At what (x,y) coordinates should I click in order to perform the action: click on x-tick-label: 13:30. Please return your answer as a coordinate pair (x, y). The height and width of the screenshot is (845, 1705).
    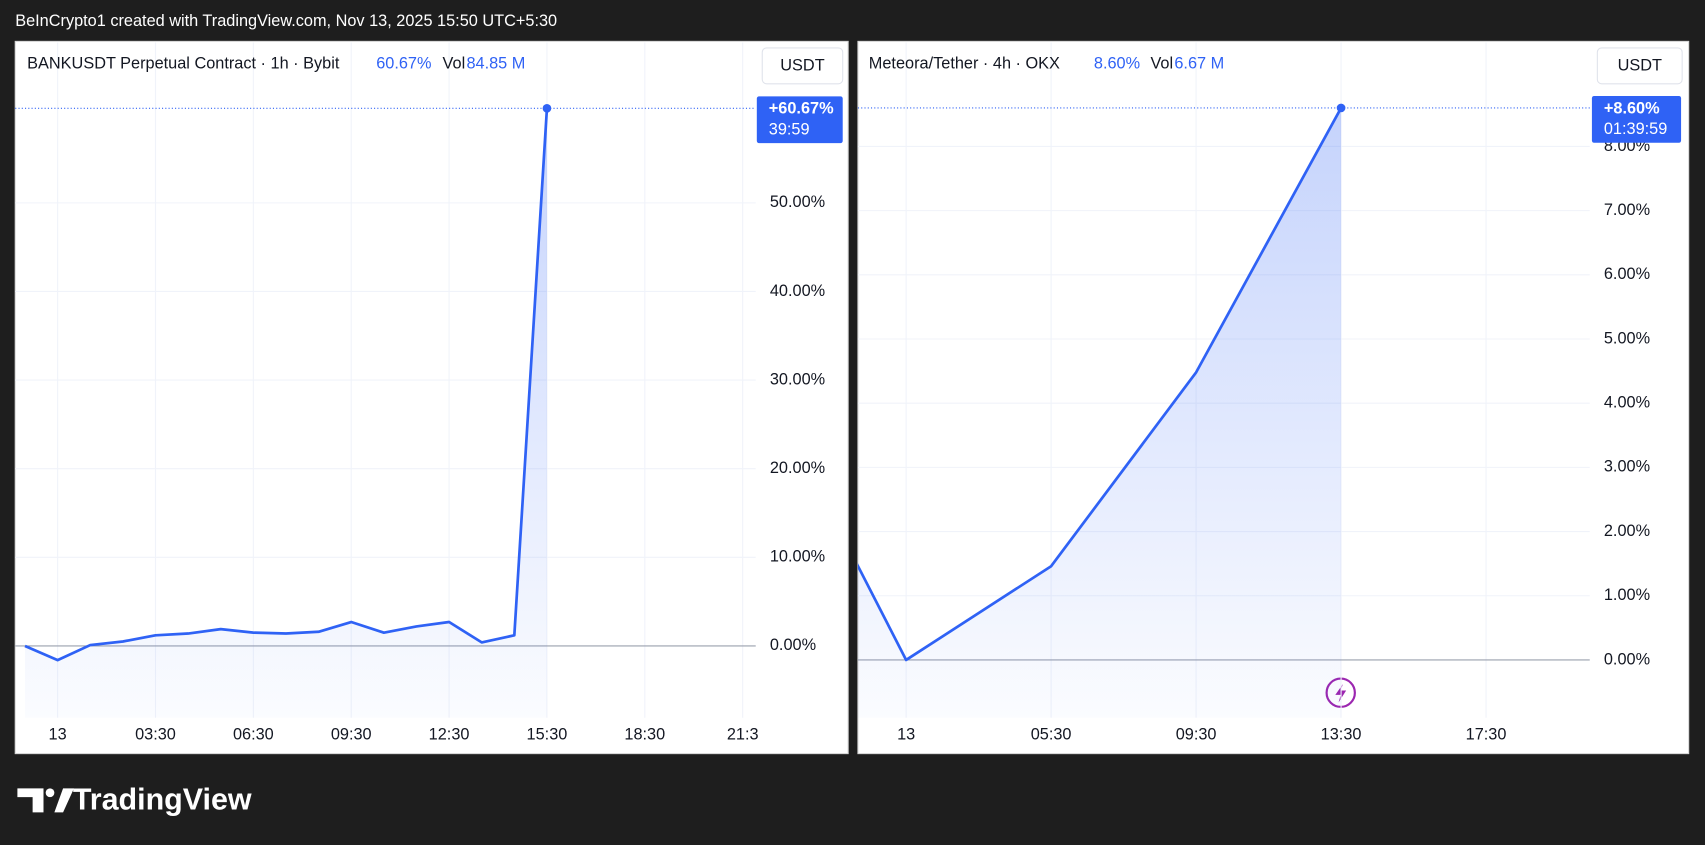
    Looking at the image, I should click on (1341, 734).